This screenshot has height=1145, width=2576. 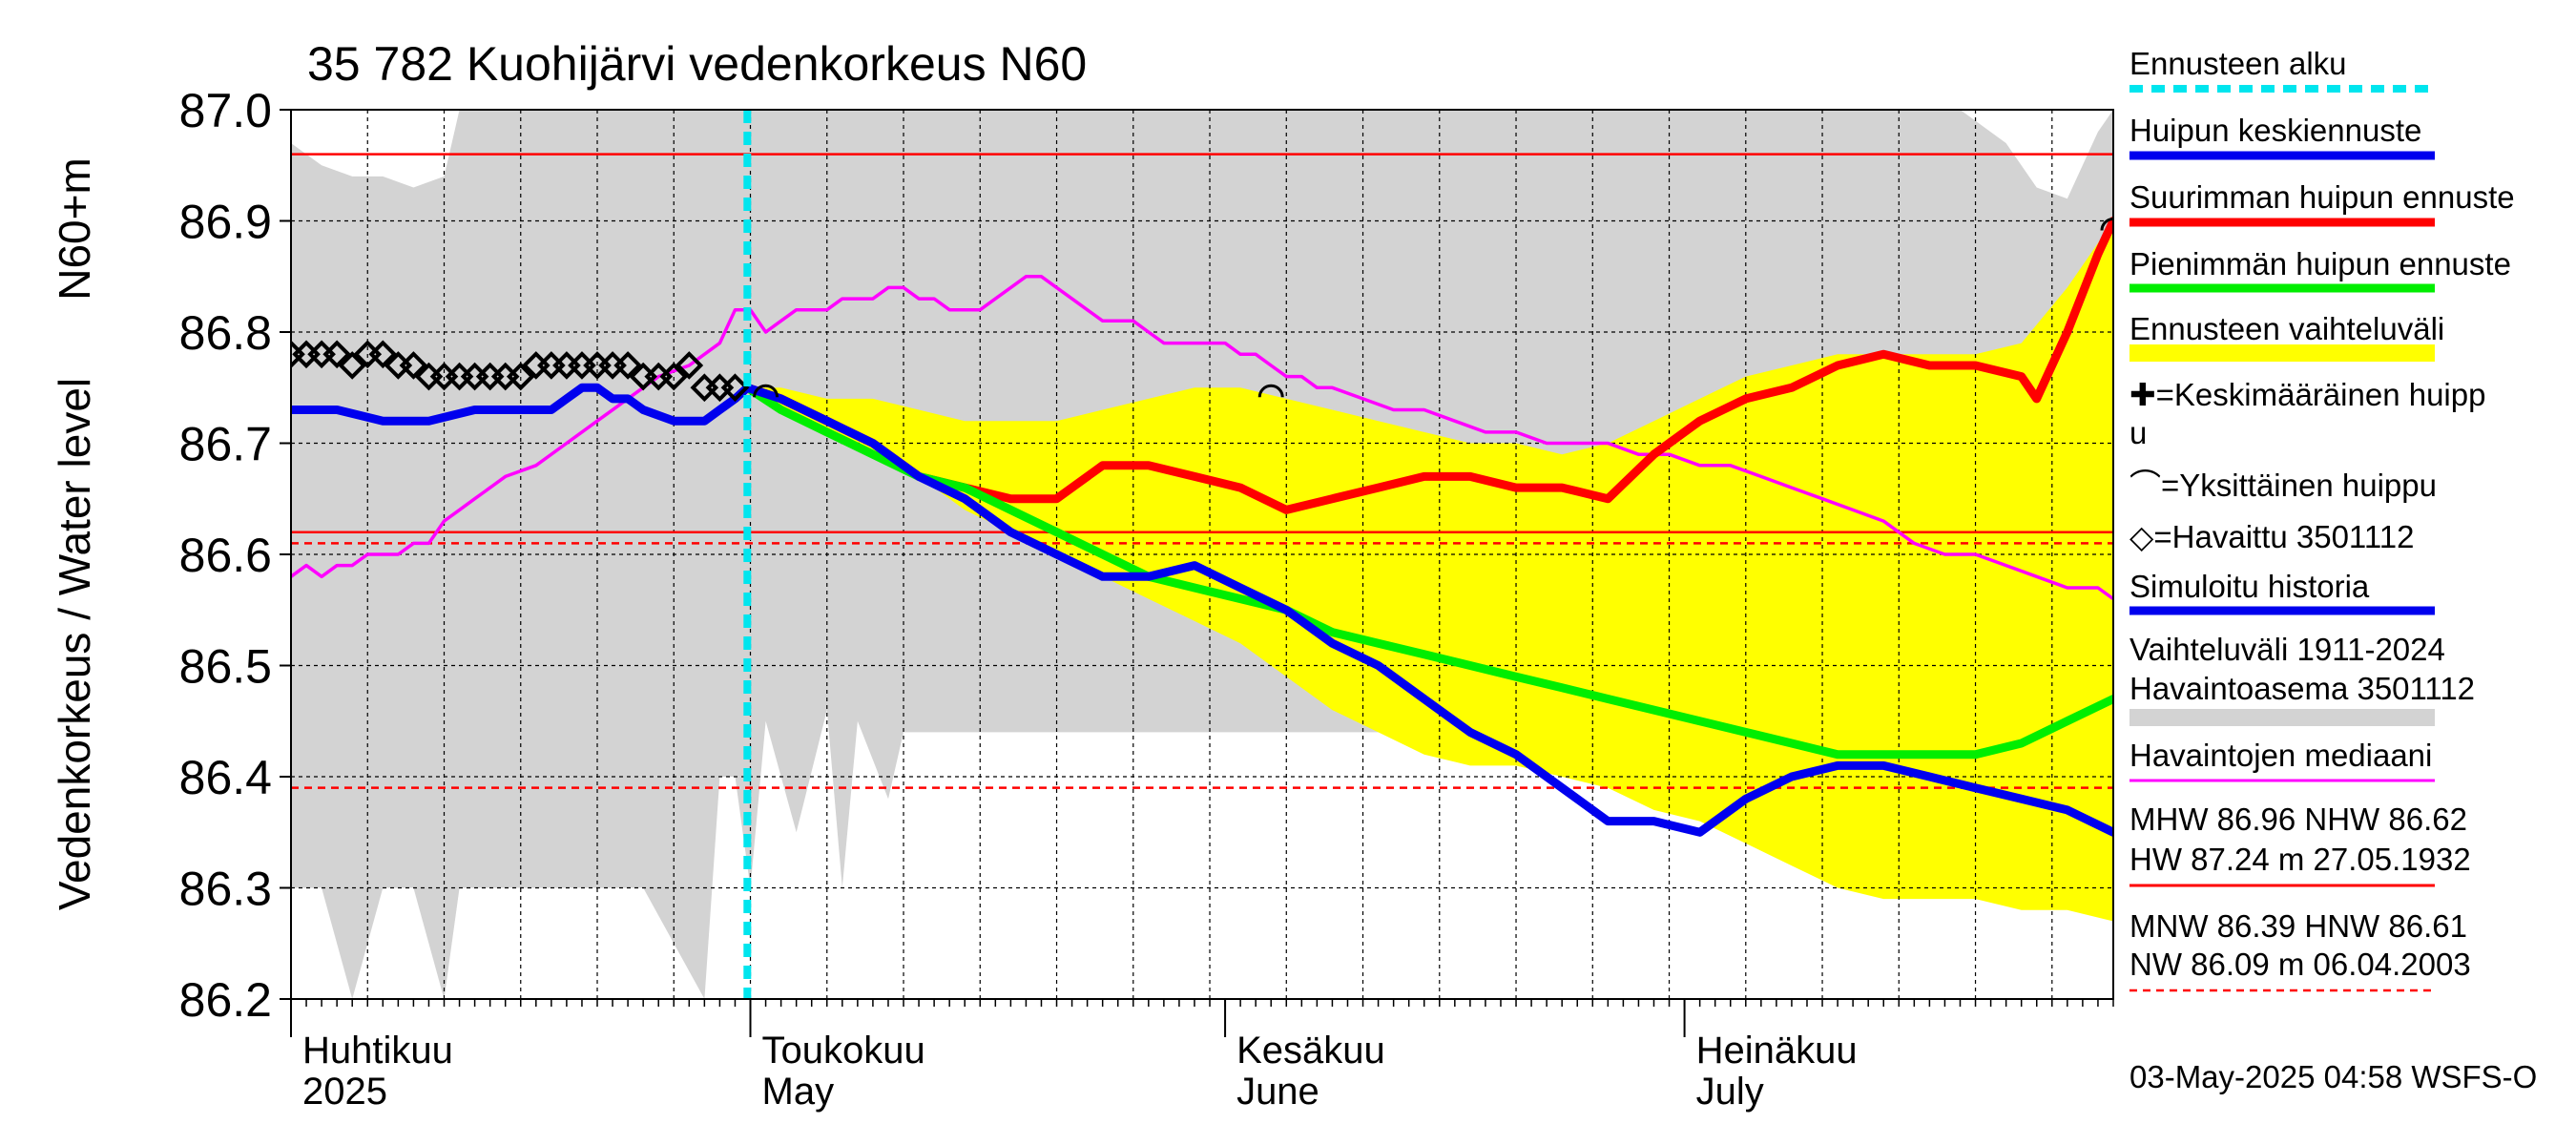 I want to click on footer-timestamp: 03-May-2025 04:58 WSFS-O, so click(x=2333, y=1077).